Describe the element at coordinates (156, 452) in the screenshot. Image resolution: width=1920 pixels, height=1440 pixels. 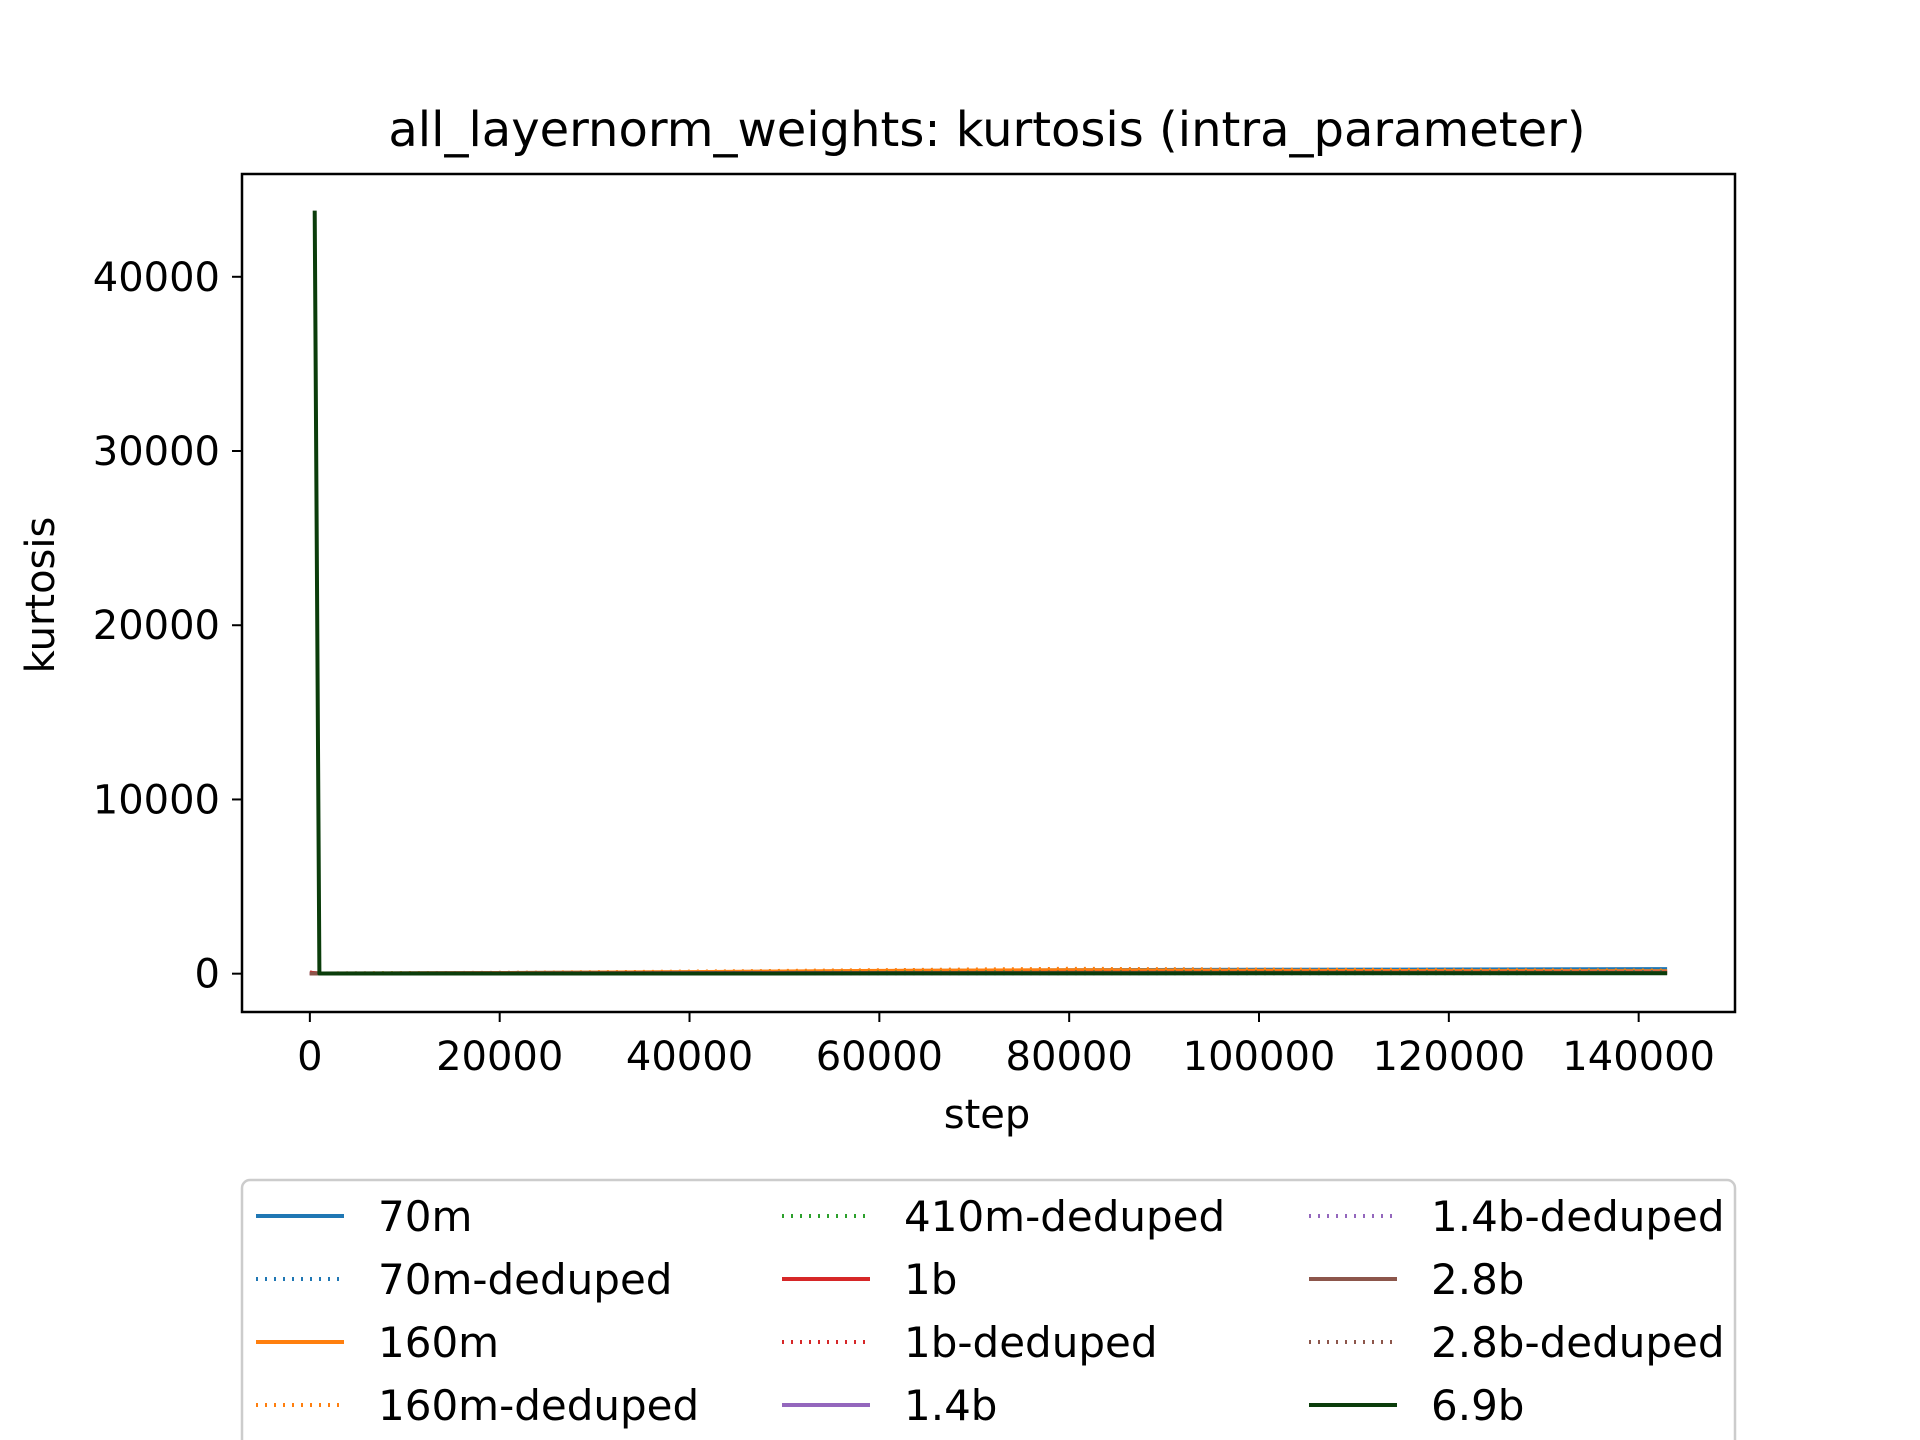
I see `y-tick-label: 30000` at that location.